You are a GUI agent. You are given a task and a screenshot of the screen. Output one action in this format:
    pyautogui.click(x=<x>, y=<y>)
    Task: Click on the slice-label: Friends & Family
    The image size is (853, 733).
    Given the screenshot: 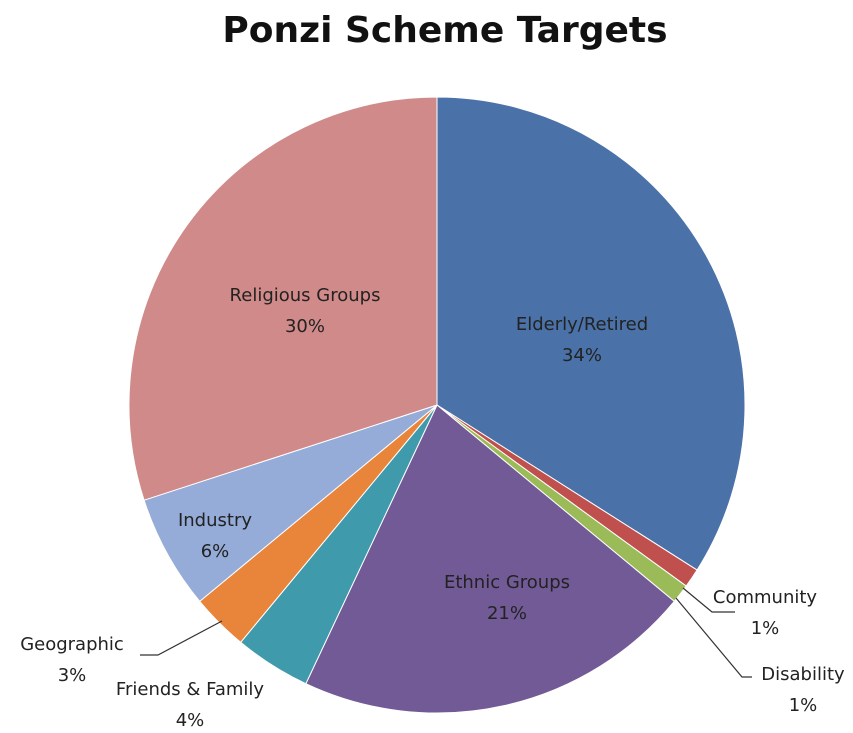 What is the action you would take?
    pyautogui.click(x=190, y=689)
    